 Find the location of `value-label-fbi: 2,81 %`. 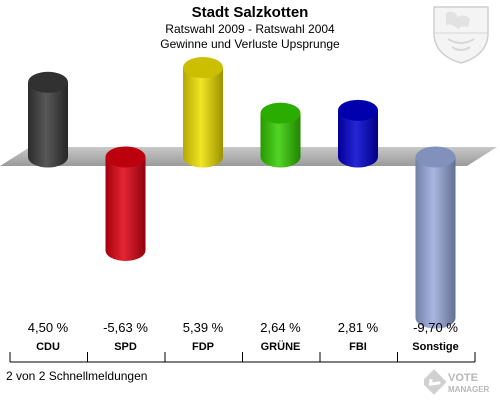

value-label-fbi: 2,81 % is located at coordinates (358, 327).